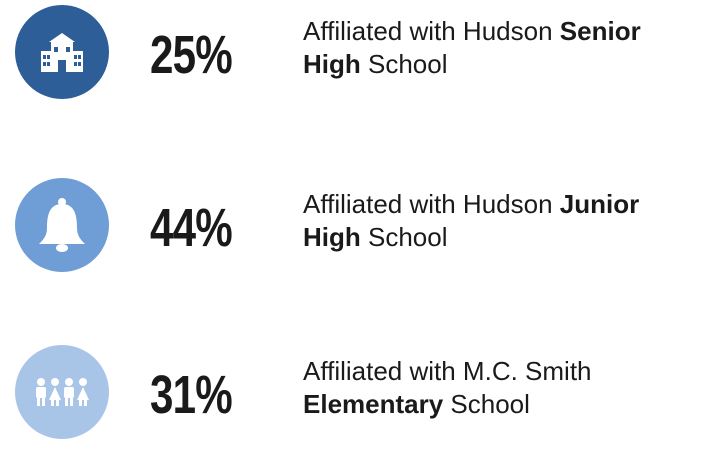  I want to click on bell-icon, so click(62, 225).